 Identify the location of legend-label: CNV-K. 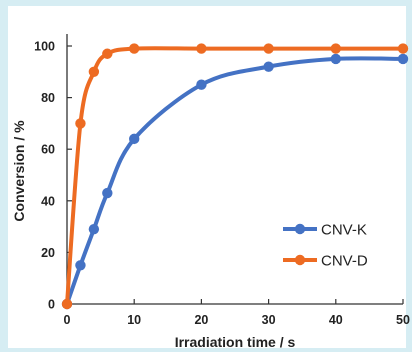
(344, 230).